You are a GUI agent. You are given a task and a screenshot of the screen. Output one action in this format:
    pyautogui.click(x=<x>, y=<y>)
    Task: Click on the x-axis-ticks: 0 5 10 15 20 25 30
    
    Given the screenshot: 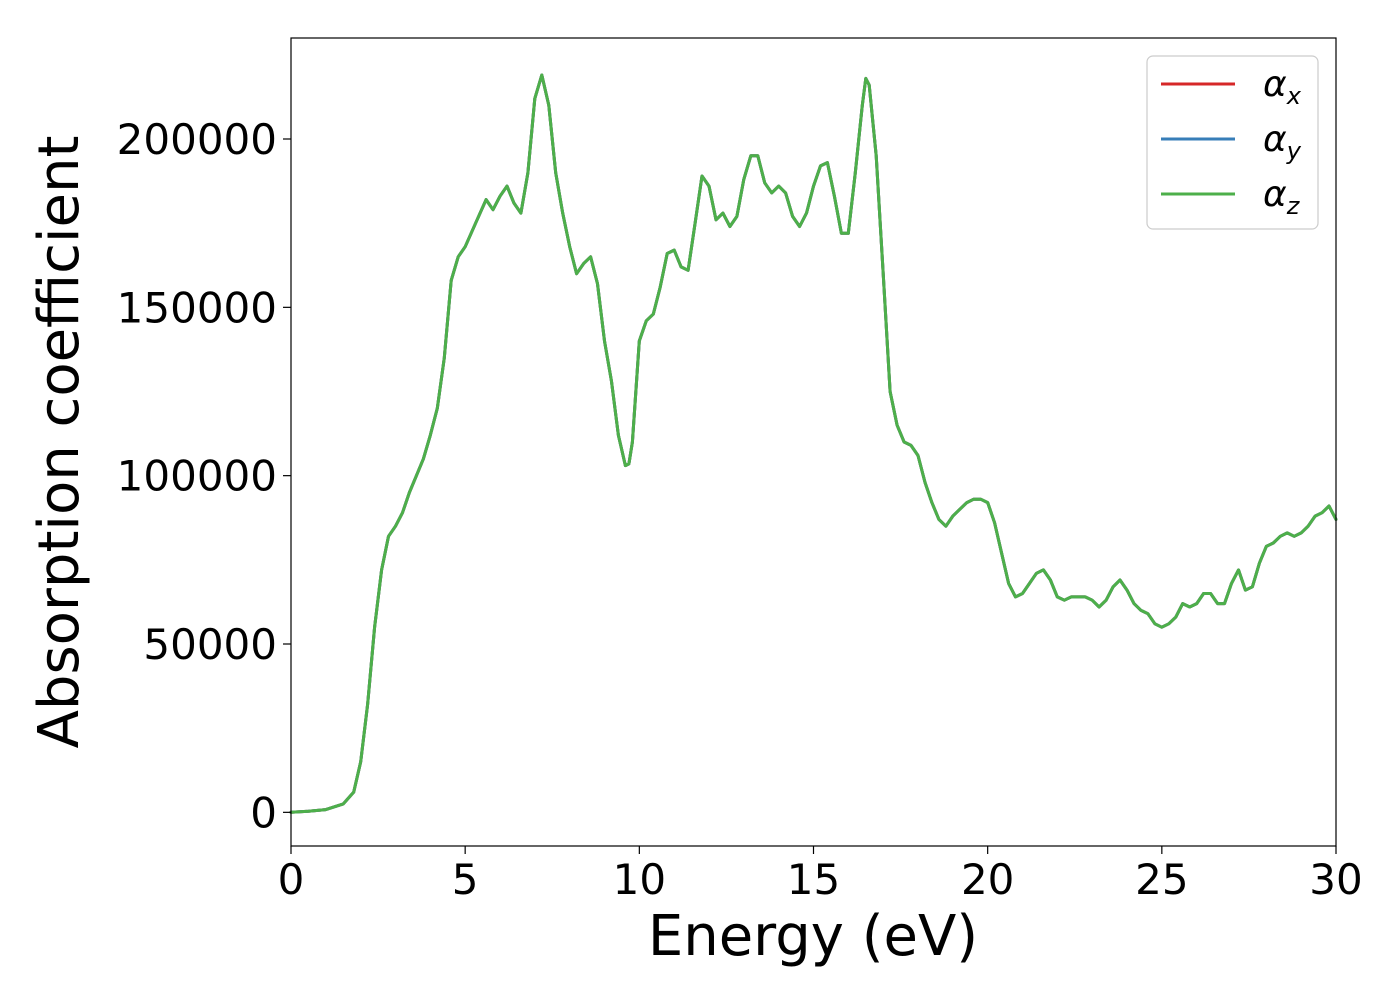 What is the action you would take?
    pyautogui.click(x=820, y=875)
    